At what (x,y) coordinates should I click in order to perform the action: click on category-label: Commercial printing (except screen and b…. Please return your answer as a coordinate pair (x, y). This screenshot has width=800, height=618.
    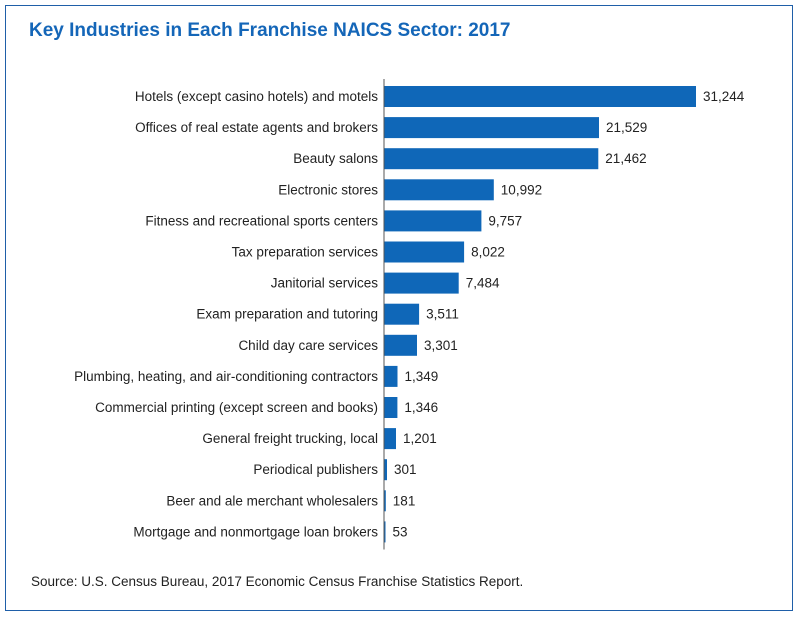
    Looking at the image, I should click on (236, 407).